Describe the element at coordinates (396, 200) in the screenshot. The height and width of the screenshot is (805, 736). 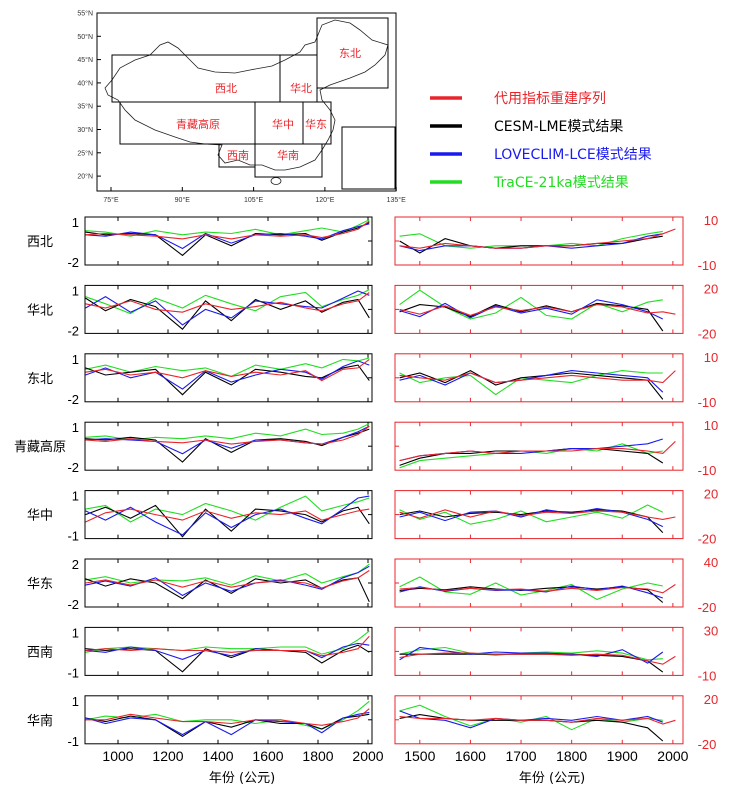
I see `lon-tick-label: 135°E` at that location.